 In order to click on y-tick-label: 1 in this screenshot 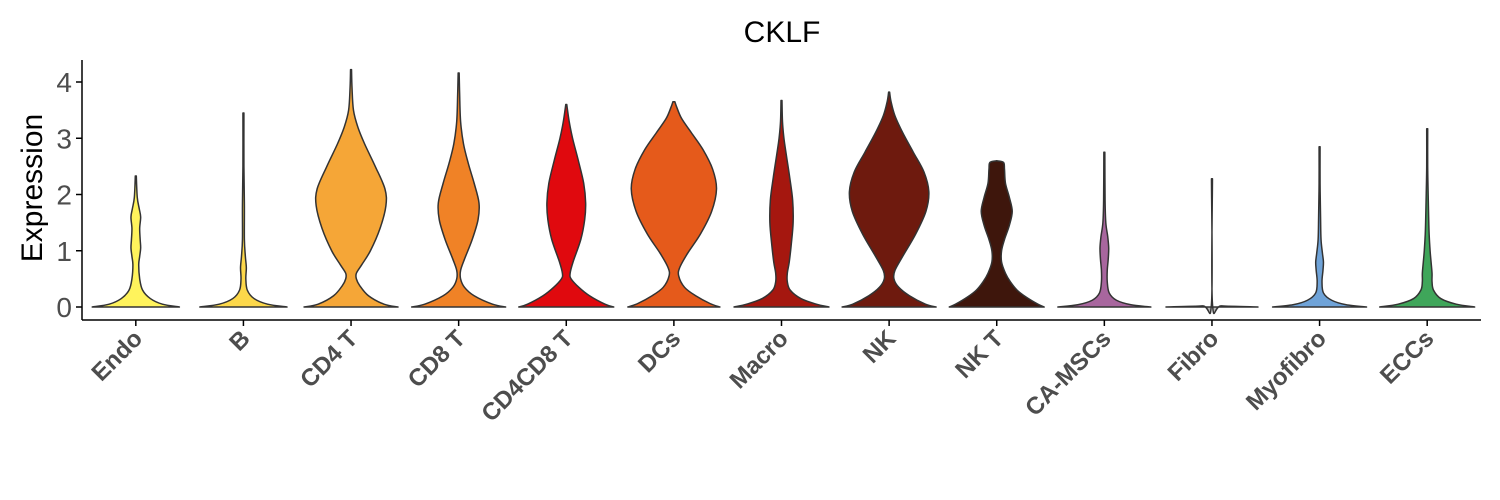, I will do `click(64, 251)`.